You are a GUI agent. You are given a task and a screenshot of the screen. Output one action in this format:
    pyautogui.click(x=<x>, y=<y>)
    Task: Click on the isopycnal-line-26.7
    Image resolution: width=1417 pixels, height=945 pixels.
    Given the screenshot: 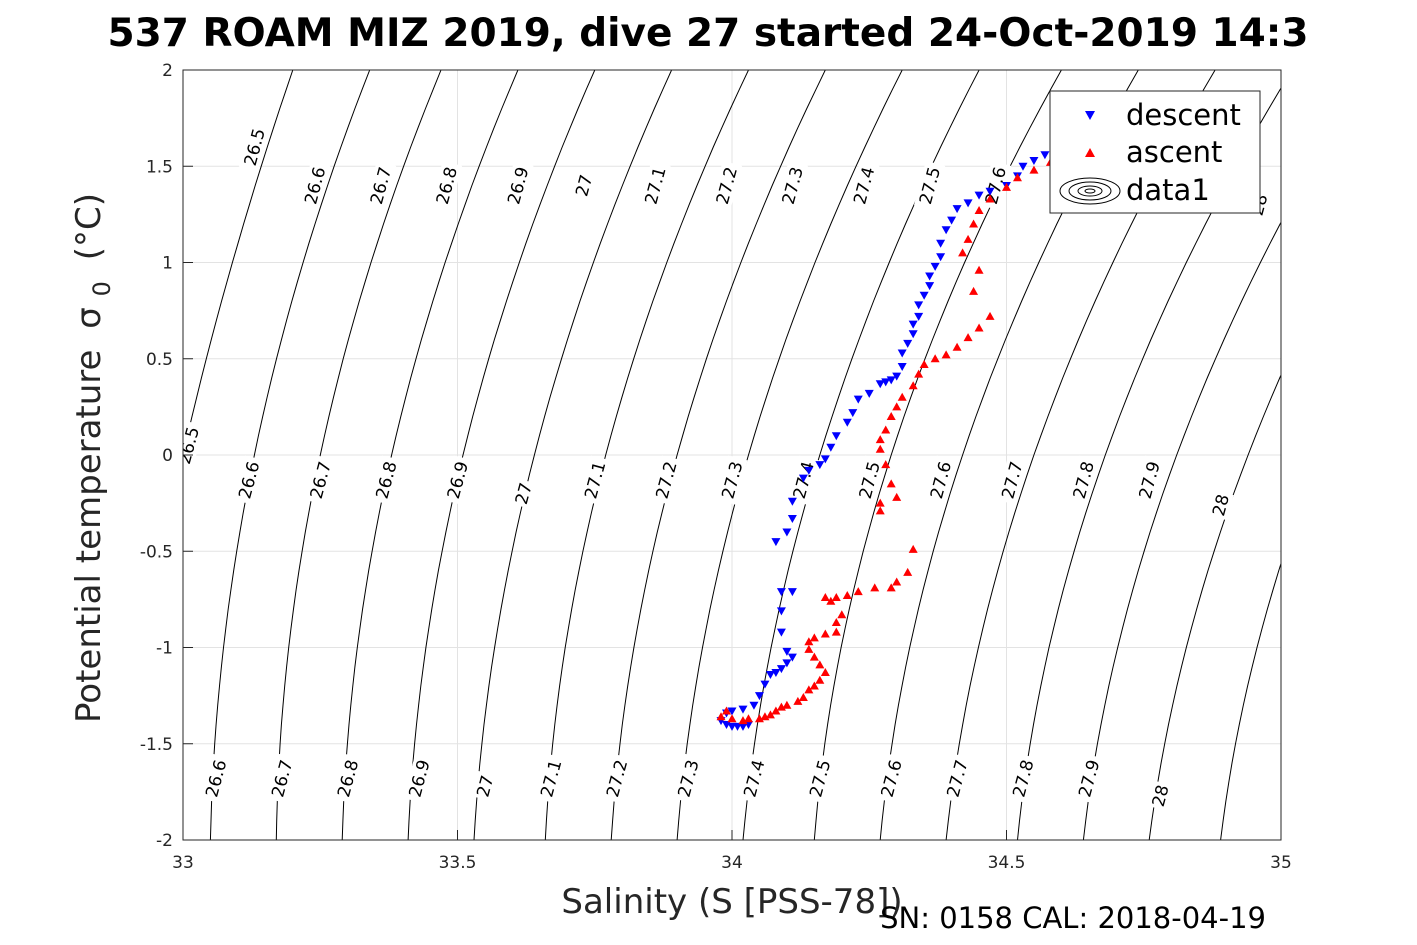 What is the action you would take?
    pyautogui.click(x=358, y=455)
    